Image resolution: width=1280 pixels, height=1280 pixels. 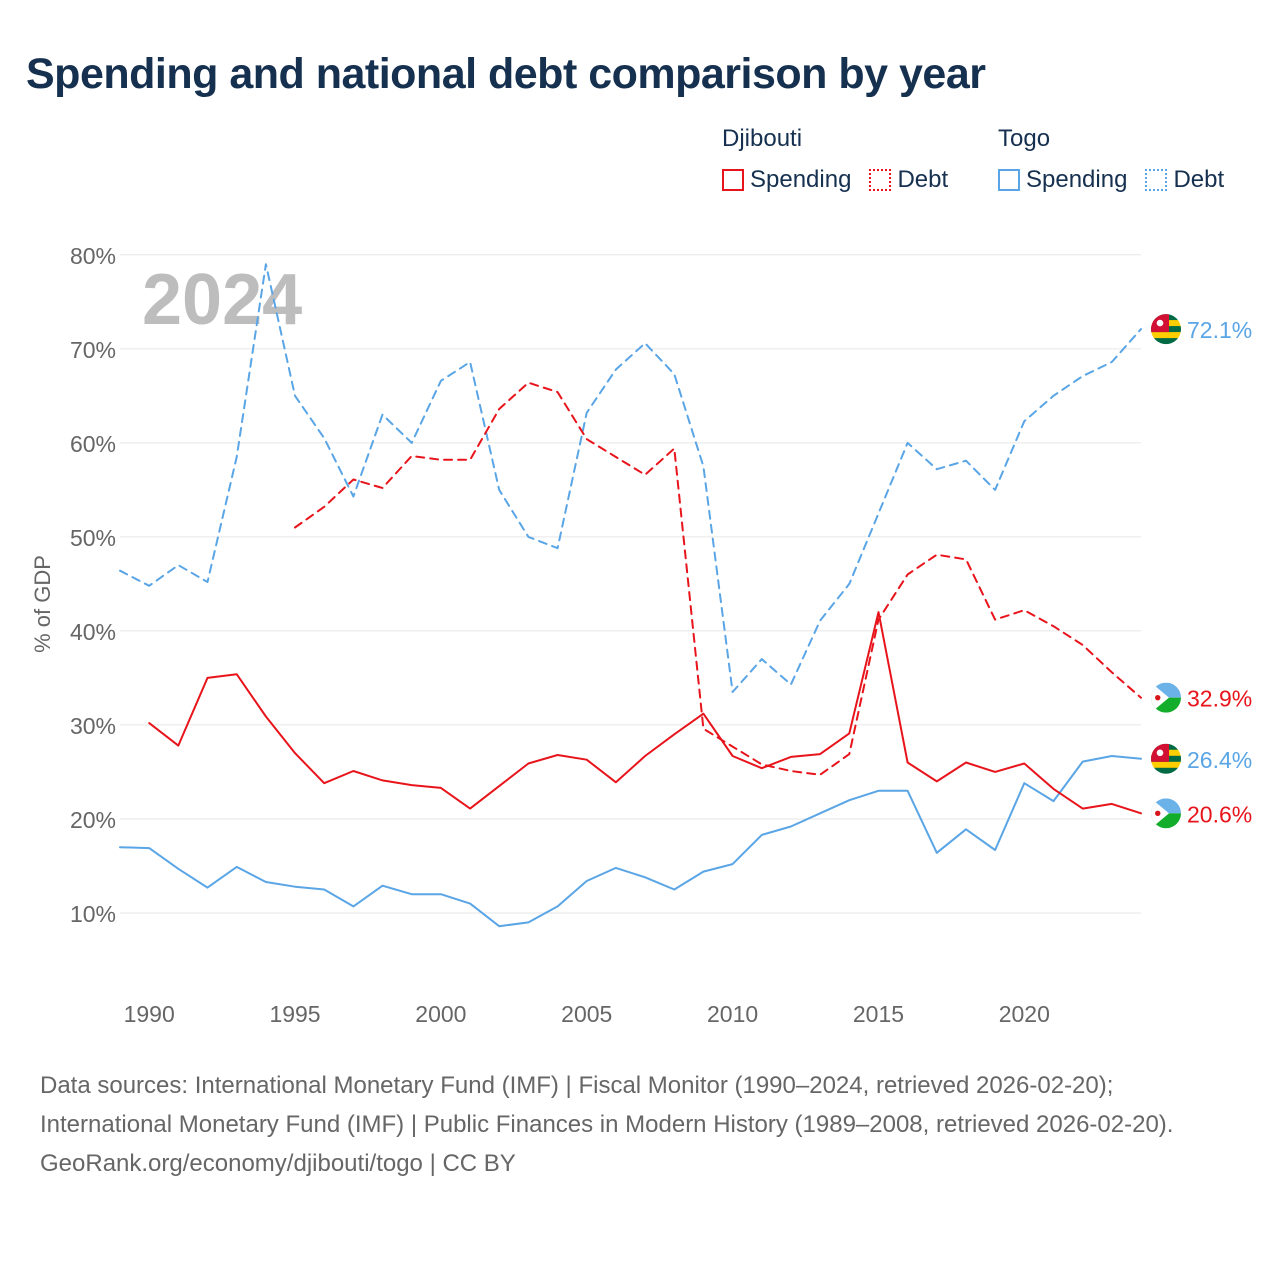 I want to click on y-tick-label: 50%, so click(x=93, y=538).